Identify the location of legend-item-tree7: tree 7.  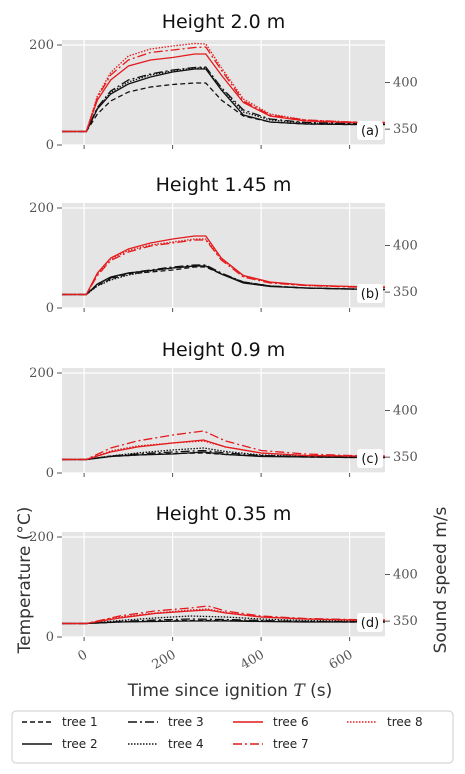
(271, 744).